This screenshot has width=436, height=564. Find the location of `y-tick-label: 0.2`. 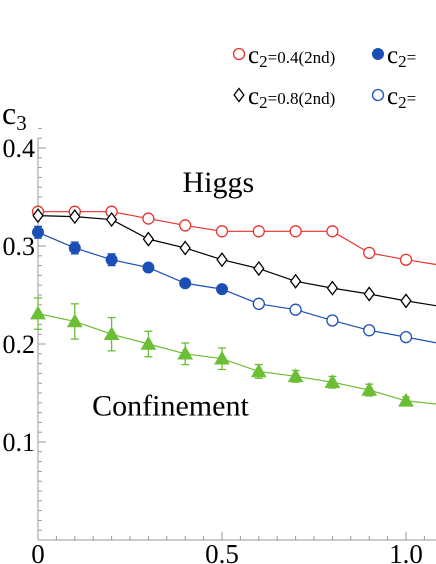

y-tick-label: 0.2 is located at coordinates (19, 344).